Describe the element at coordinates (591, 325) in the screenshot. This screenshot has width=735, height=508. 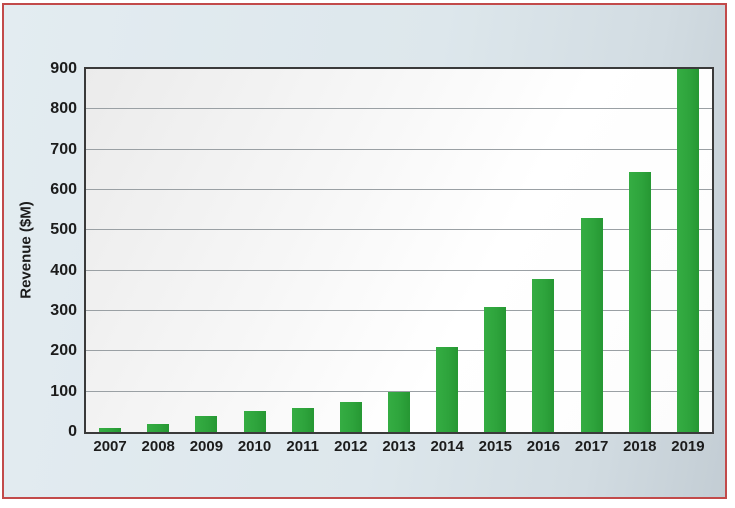
I see `bar-2017` at that location.